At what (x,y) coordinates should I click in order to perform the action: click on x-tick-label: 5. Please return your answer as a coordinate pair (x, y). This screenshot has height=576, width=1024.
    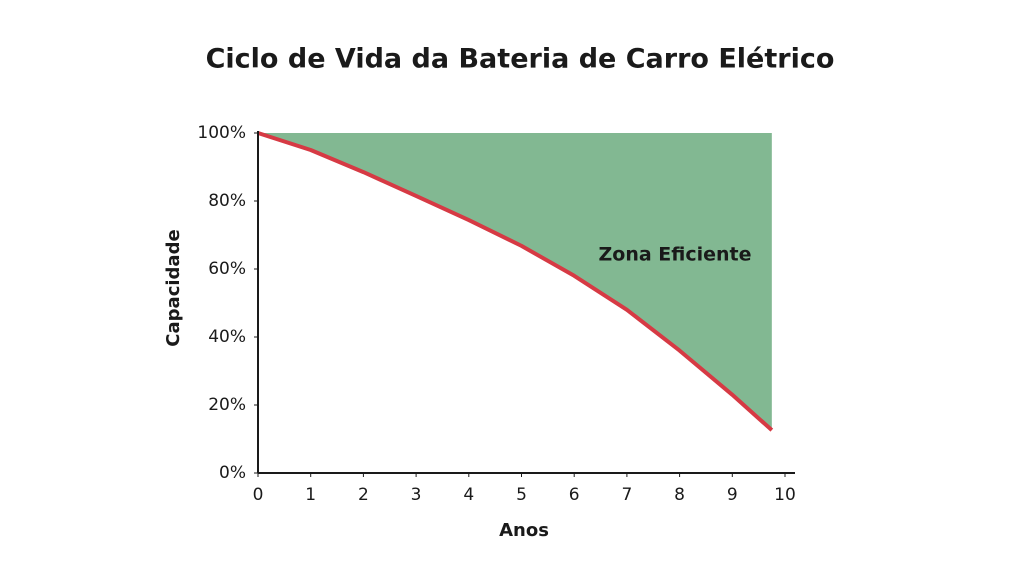
    Looking at the image, I should click on (521, 495).